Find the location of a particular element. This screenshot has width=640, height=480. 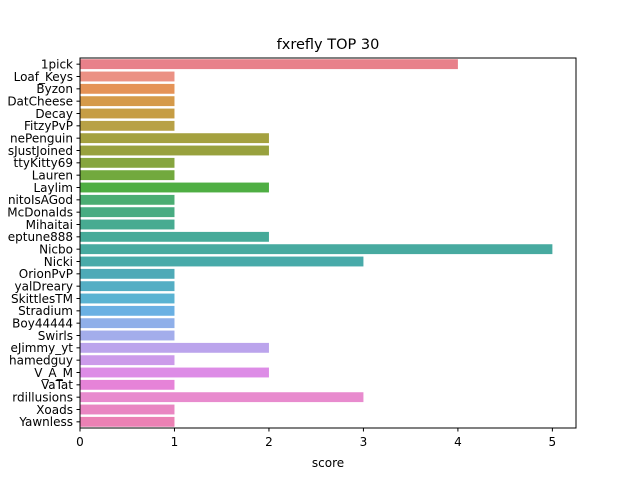

y-tick-label: Loaf_Keys is located at coordinates (43, 77).